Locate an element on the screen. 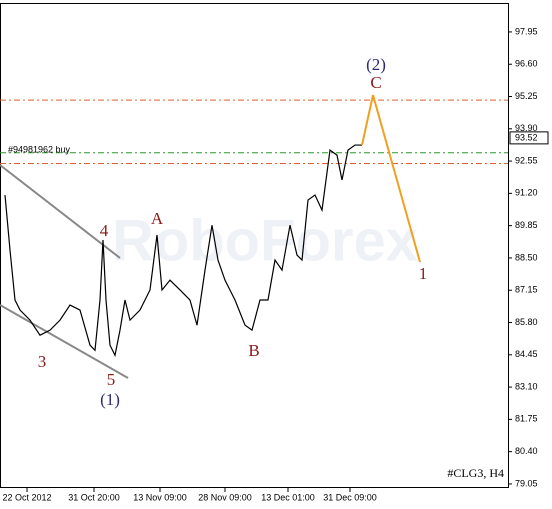 The image size is (552, 509). x-tick-label: 13 Dec 01:00 is located at coordinates (288, 497).